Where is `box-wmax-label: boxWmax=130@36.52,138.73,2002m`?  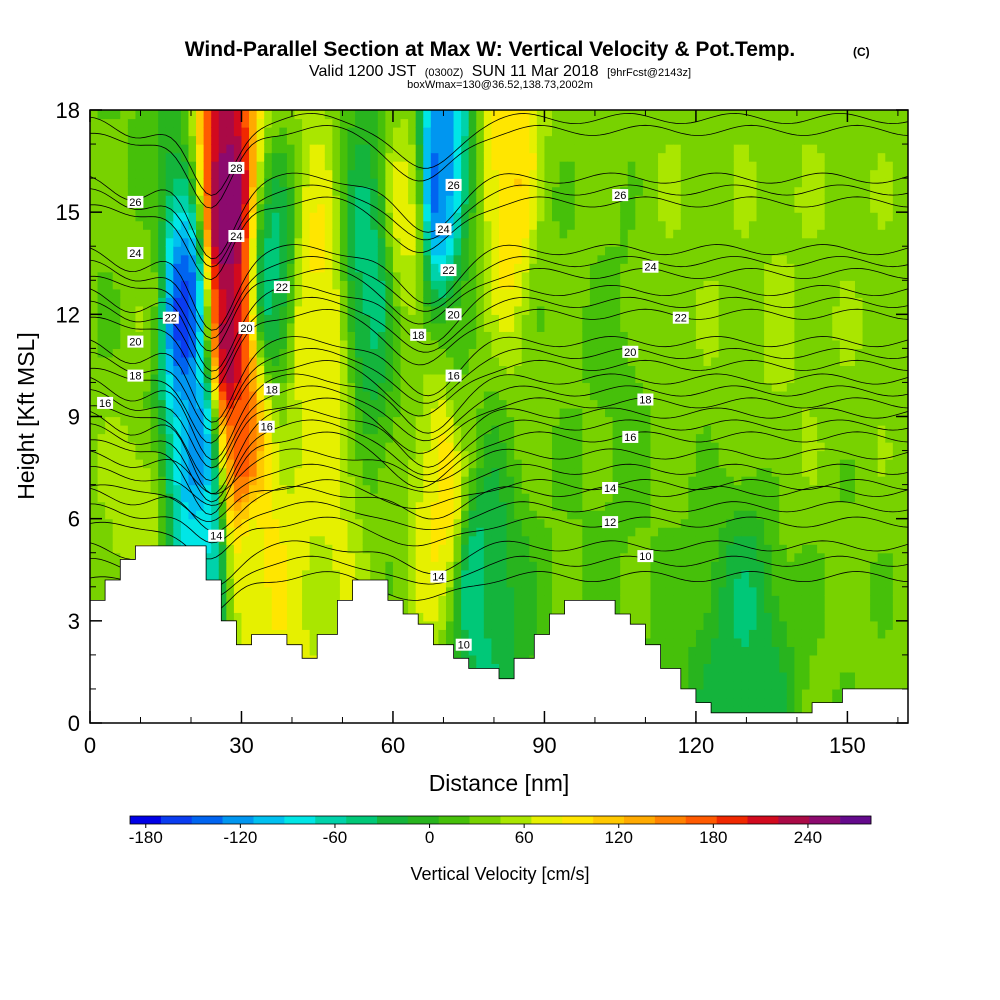 box-wmax-label: boxWmax=130@36.52,138.73,2002m is located at coordinates (500, 85).